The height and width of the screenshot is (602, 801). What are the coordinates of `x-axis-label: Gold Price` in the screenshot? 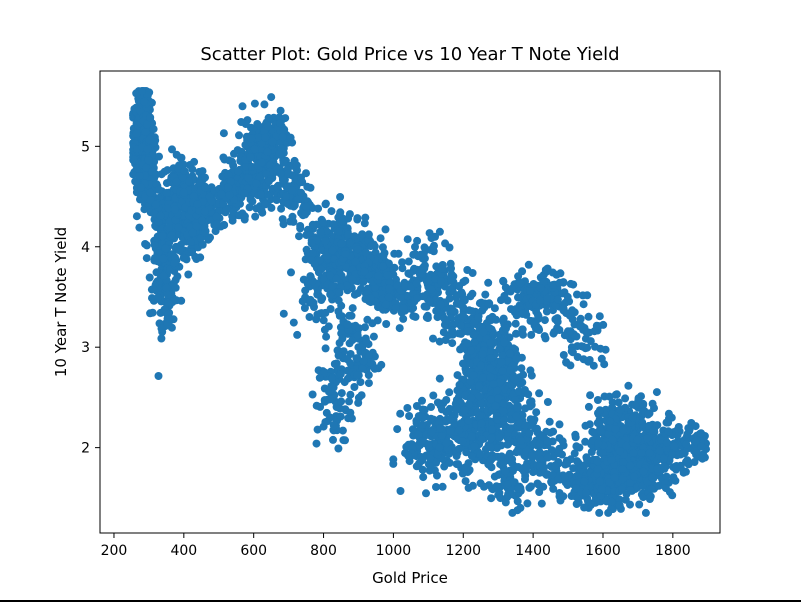 It's located at (410, 578).